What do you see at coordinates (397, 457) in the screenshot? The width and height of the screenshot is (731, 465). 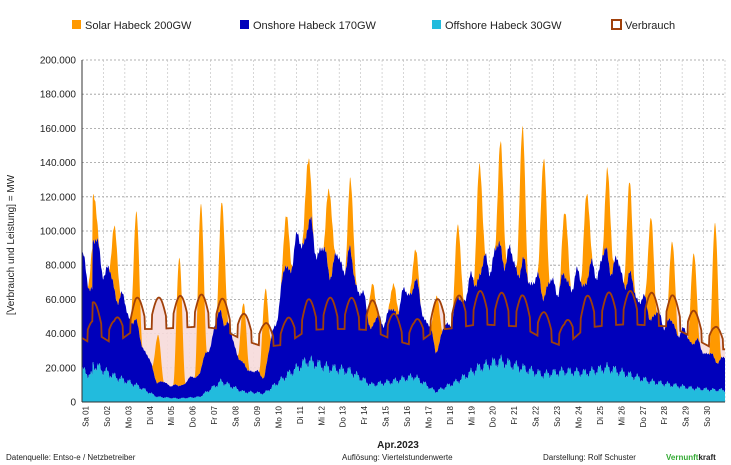 I see `footer-resolution: Auflösung: Viertelstundenwerte` at bounding box center [397, 457].